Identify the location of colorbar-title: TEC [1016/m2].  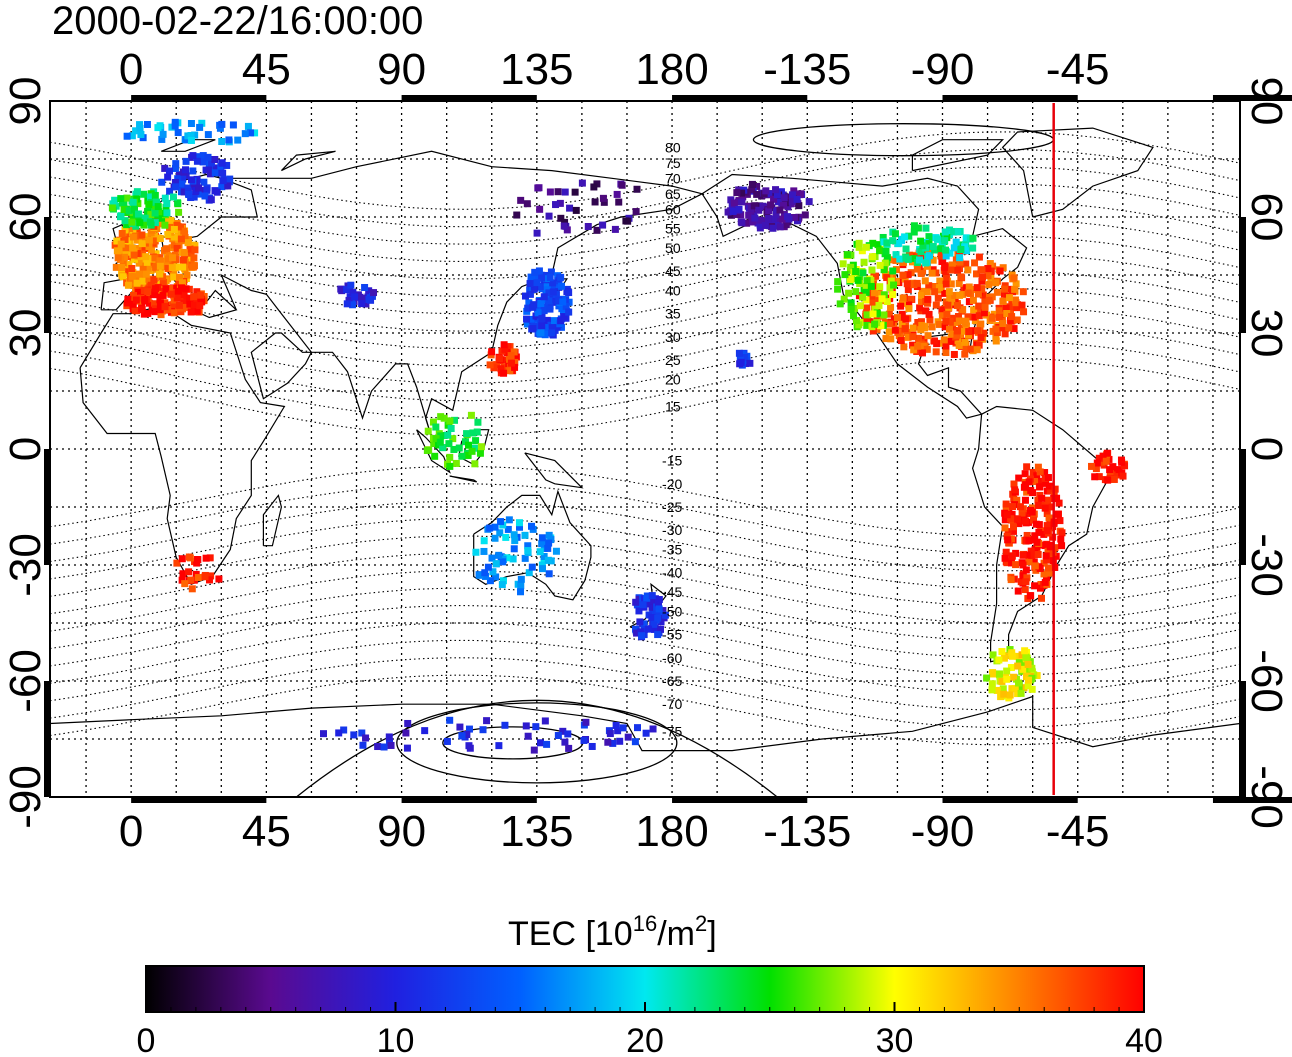
(612, 932).